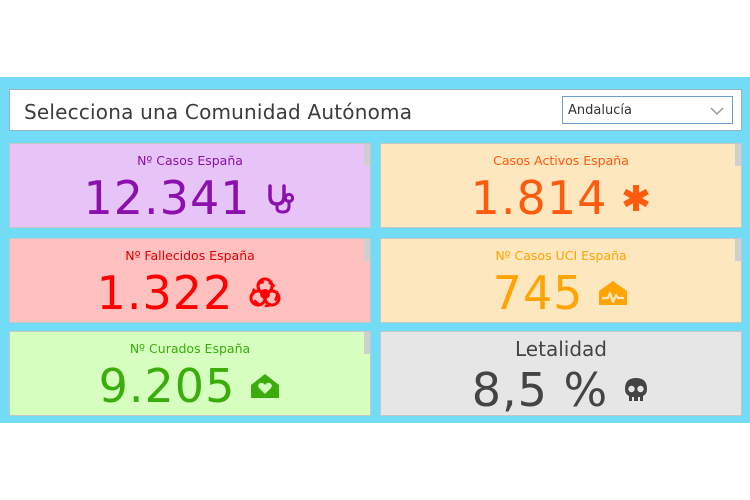 The image size is (750, 500). What do you see at coordinates (717, 111) in the screenshot?
I see `chevron-down-icon` at bounding box center [717, 111].